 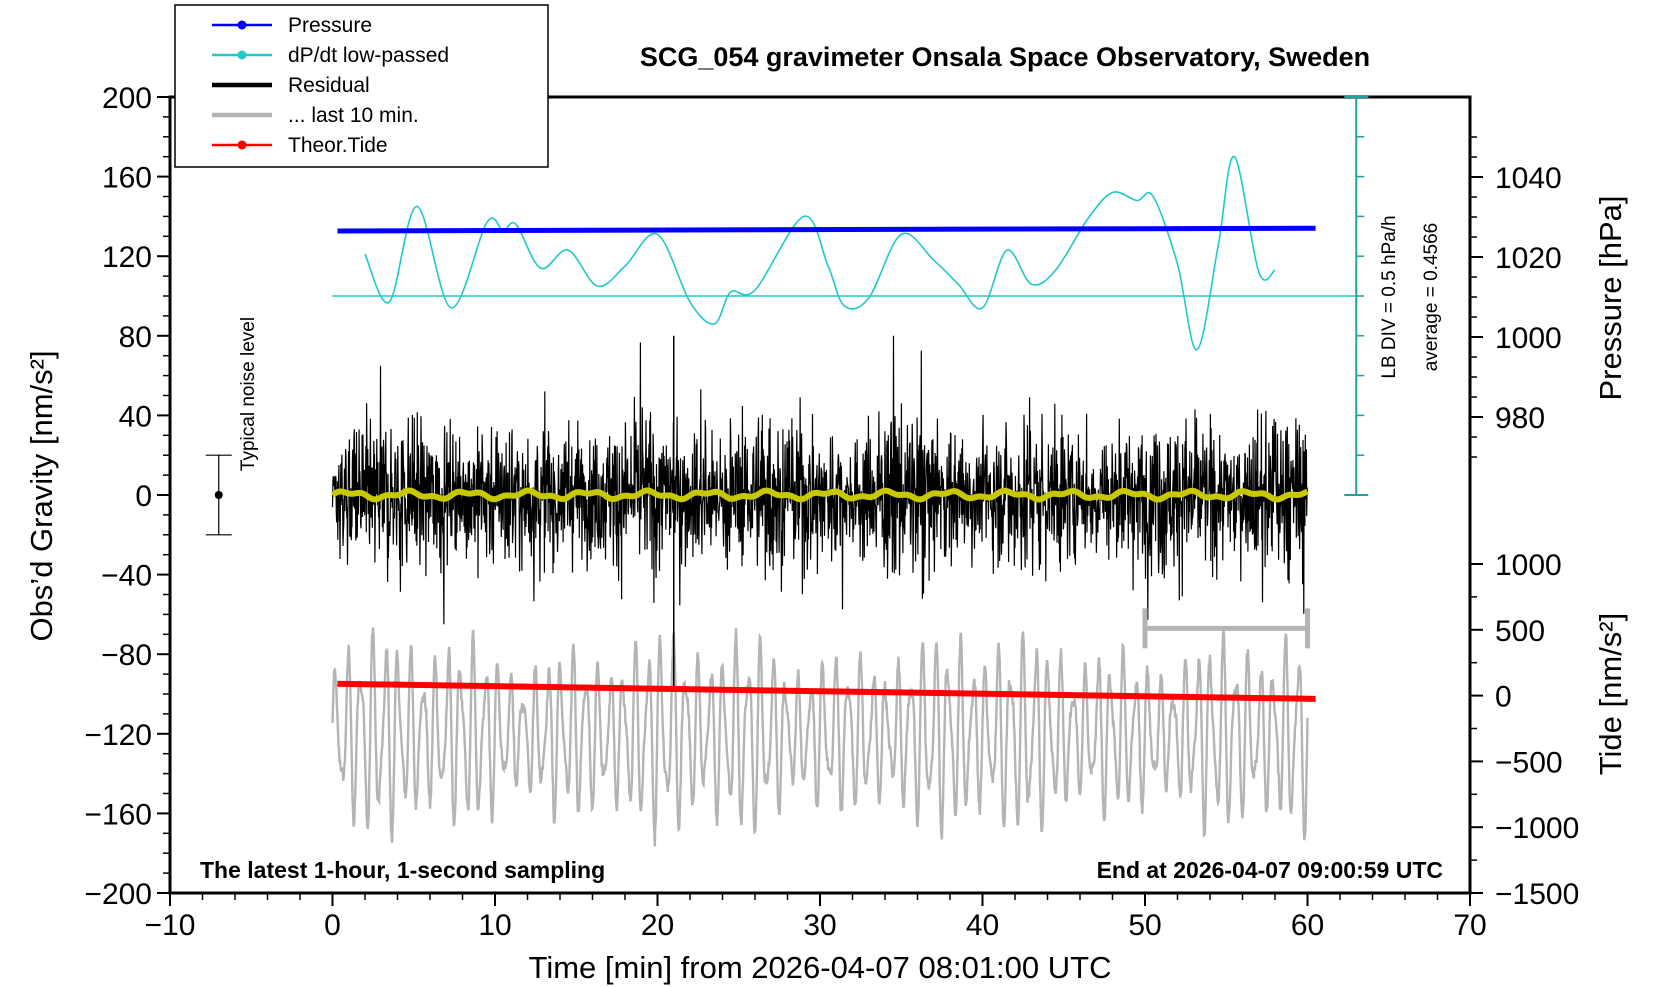 What do you see at coordinates (1537, 828) in the screenshot?
I see `tide-tick-label: −1000` at bounding box center [1537, 828].